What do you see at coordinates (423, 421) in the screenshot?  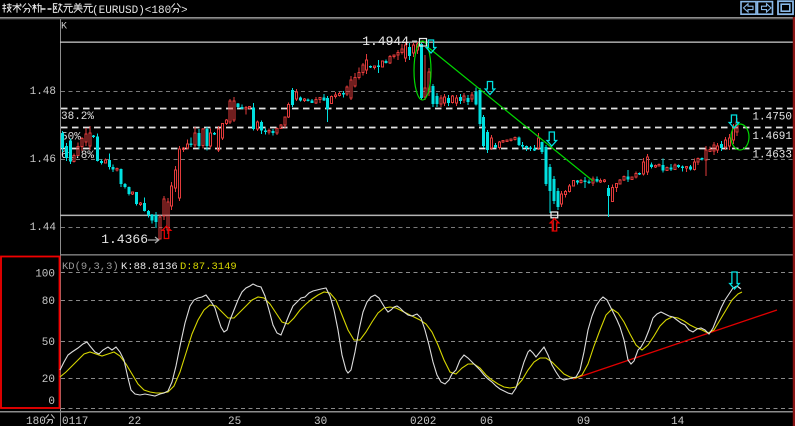 I see `svg-text: 0202` at bounding box center [423, 421].